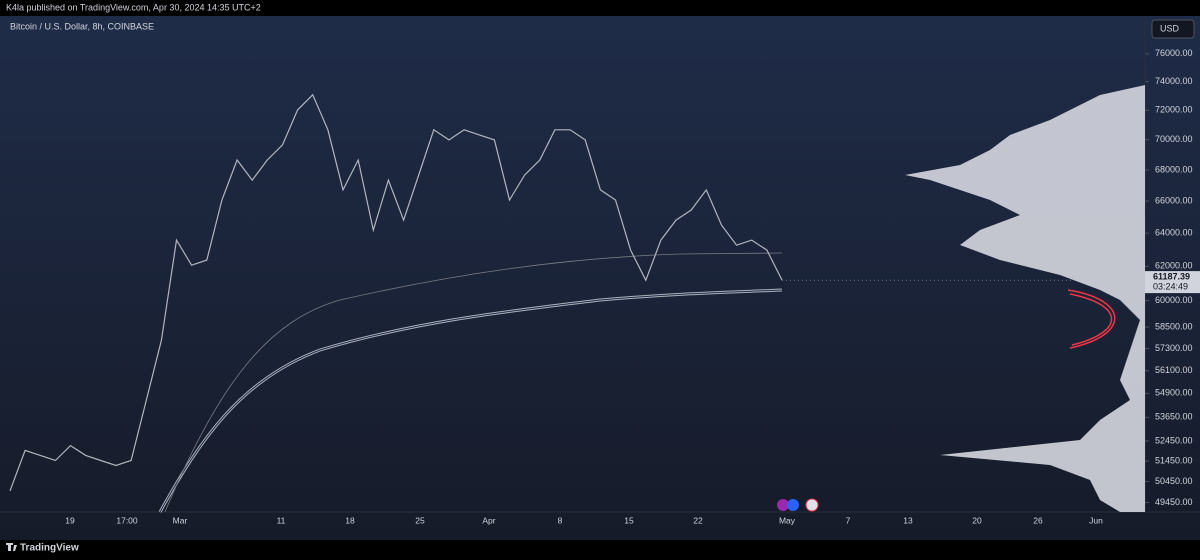  Describe the element at coordinates (1174, 417) in the screenshot. I see `price-label: 53650.00` at that location.